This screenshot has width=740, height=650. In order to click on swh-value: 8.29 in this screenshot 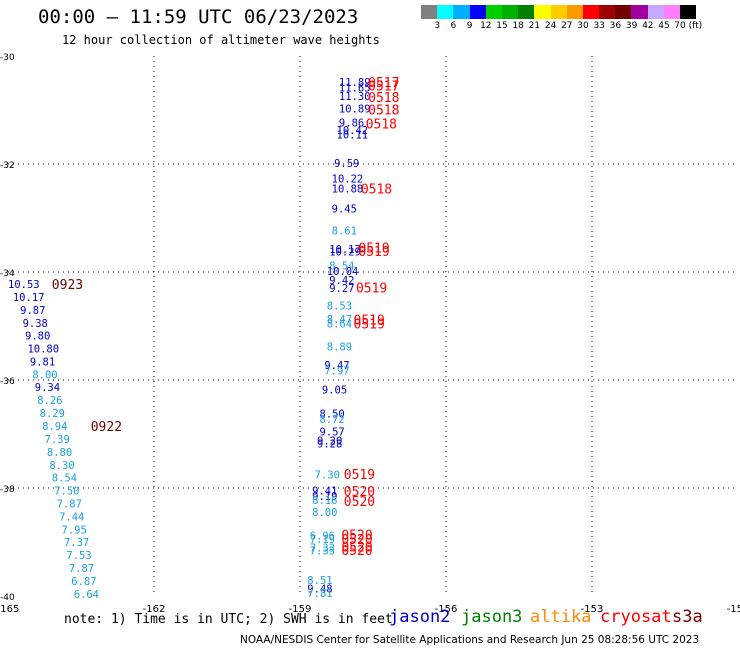, I will do `click(52, 414)`.